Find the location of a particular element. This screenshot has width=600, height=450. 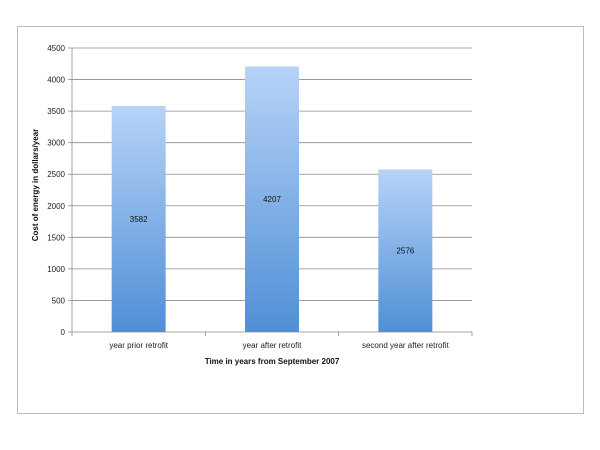

y-tick-label: 1000 is located at coordinates (56, 269).